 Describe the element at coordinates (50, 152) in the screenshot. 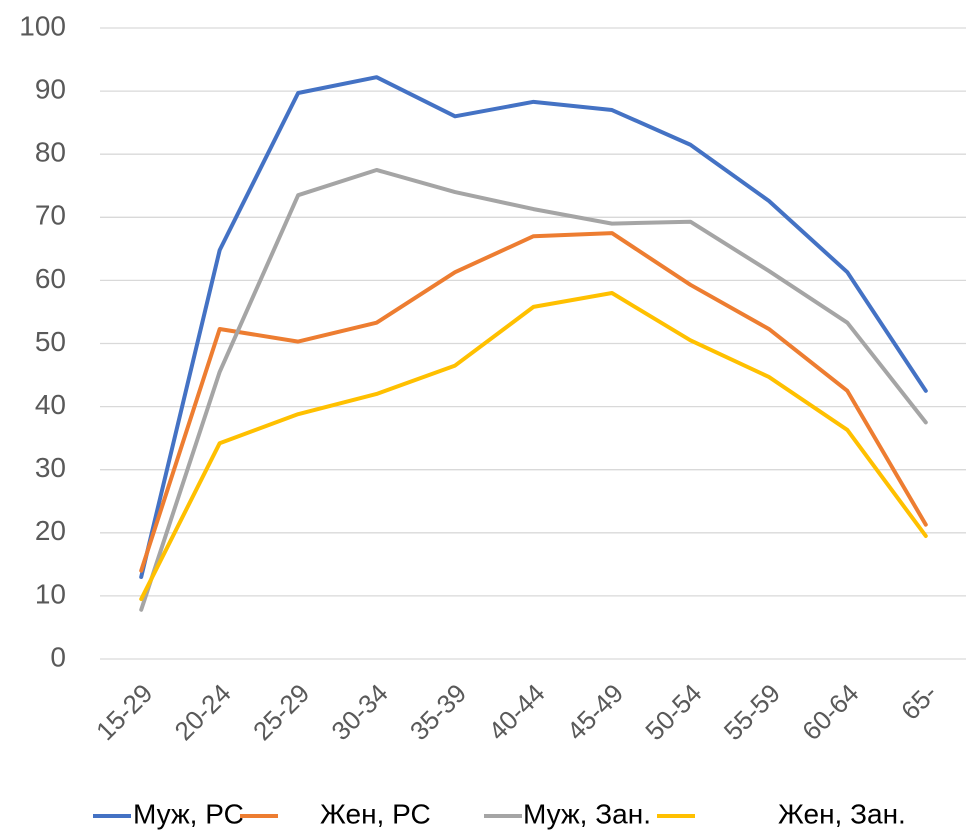

I see `y-tick-label: 80` at that location.